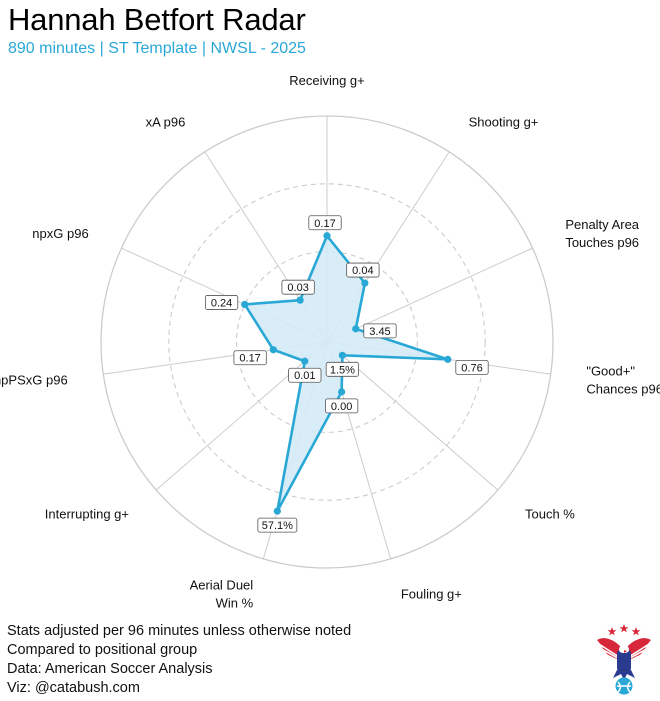 The height and width of the screenshot is (701, 660). I want to click on axis-label: Interrupting g+, so click(87, 514).